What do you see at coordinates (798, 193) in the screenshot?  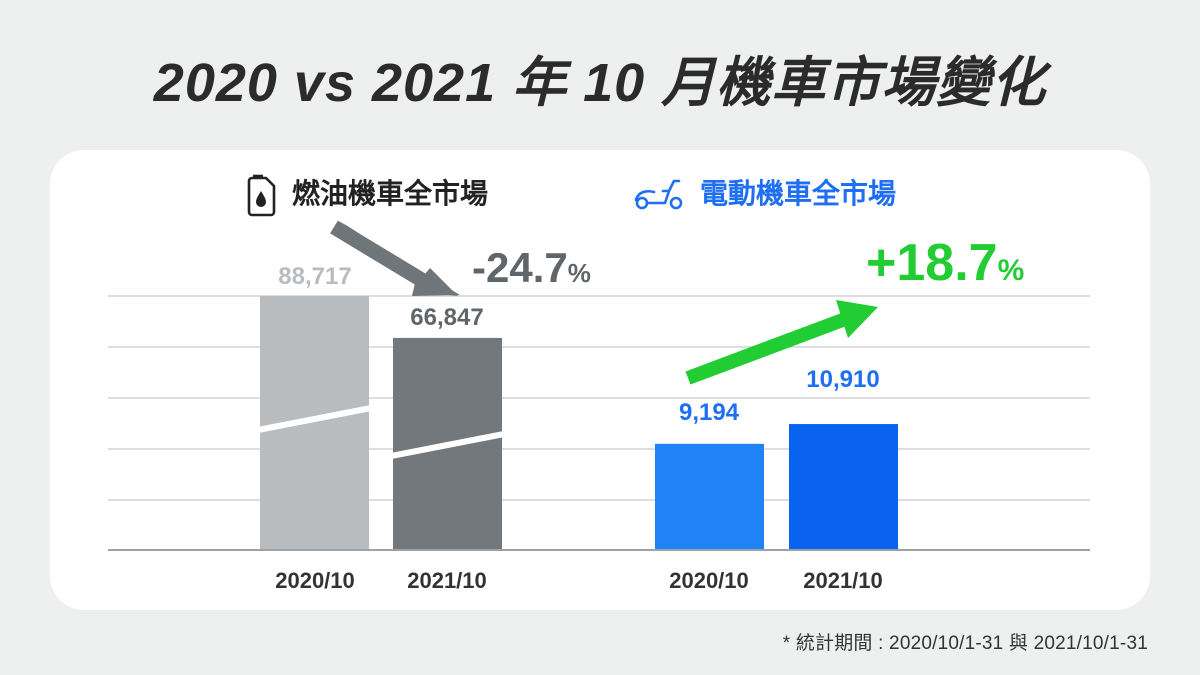 I see `group-title-ev: 電動機車全市場` at bounding box center [798, 193].